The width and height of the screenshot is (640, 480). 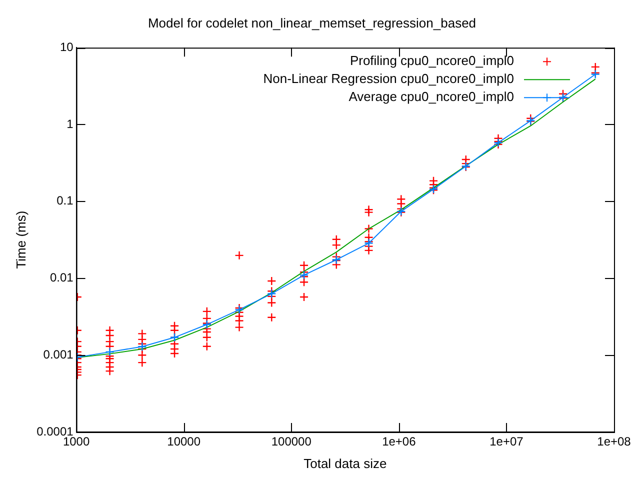 I want to click on x-tick-label: 100000, so click(x=291, y=441).